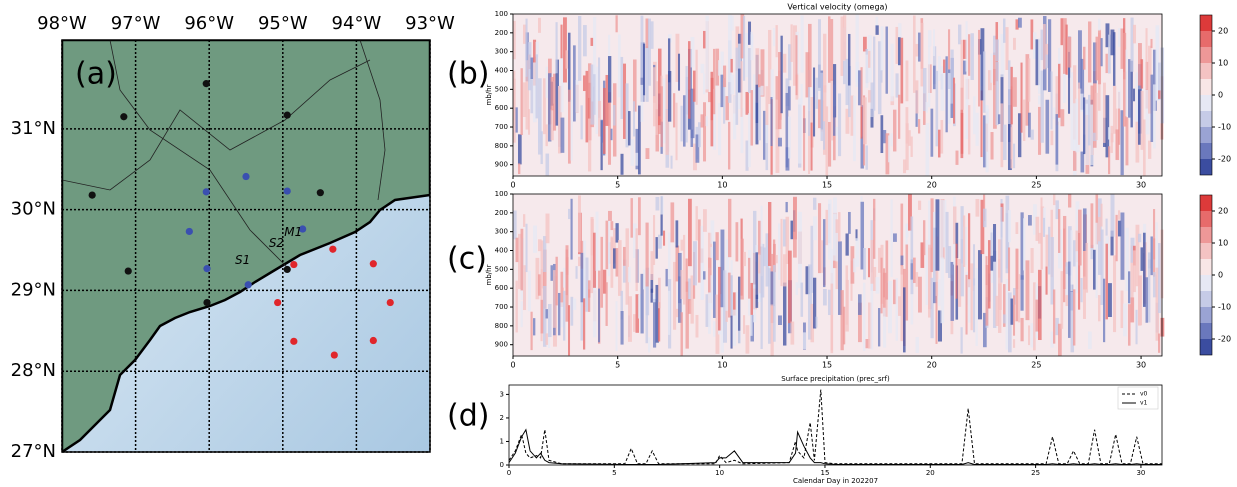  Describe the element at coordinates (293, 232) in the screenshot. I see `annotation: M1` at that location.